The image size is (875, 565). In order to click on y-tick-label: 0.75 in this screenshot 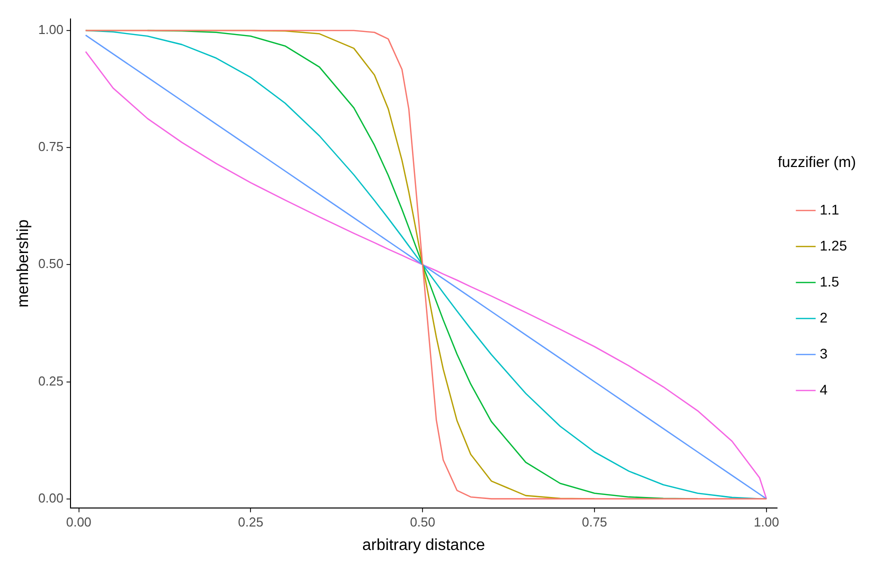, I will do `click(51, 146)`.